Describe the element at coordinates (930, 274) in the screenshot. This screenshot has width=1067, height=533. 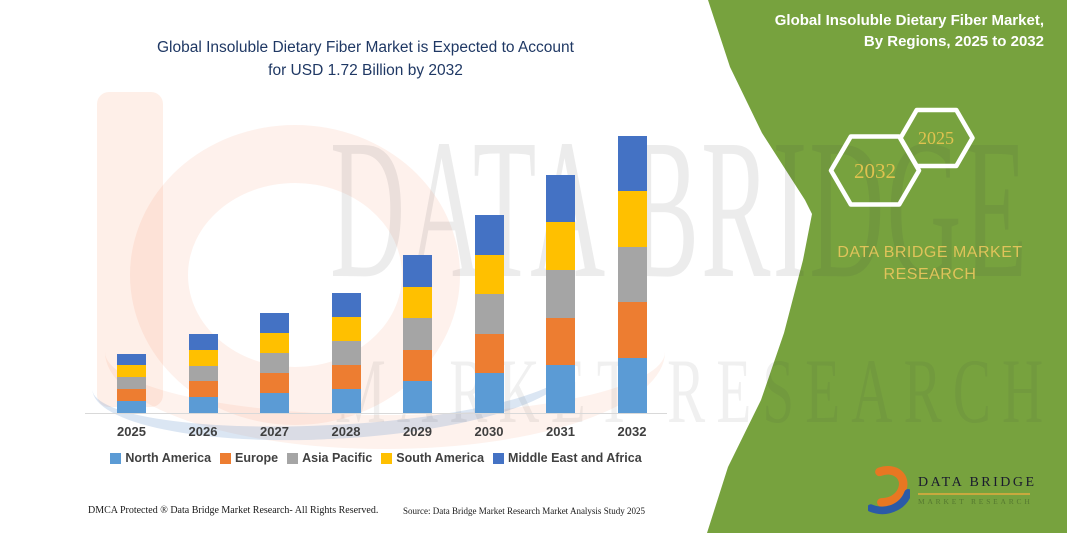
I see `brand-text-line2: RESEARCH` at that location.